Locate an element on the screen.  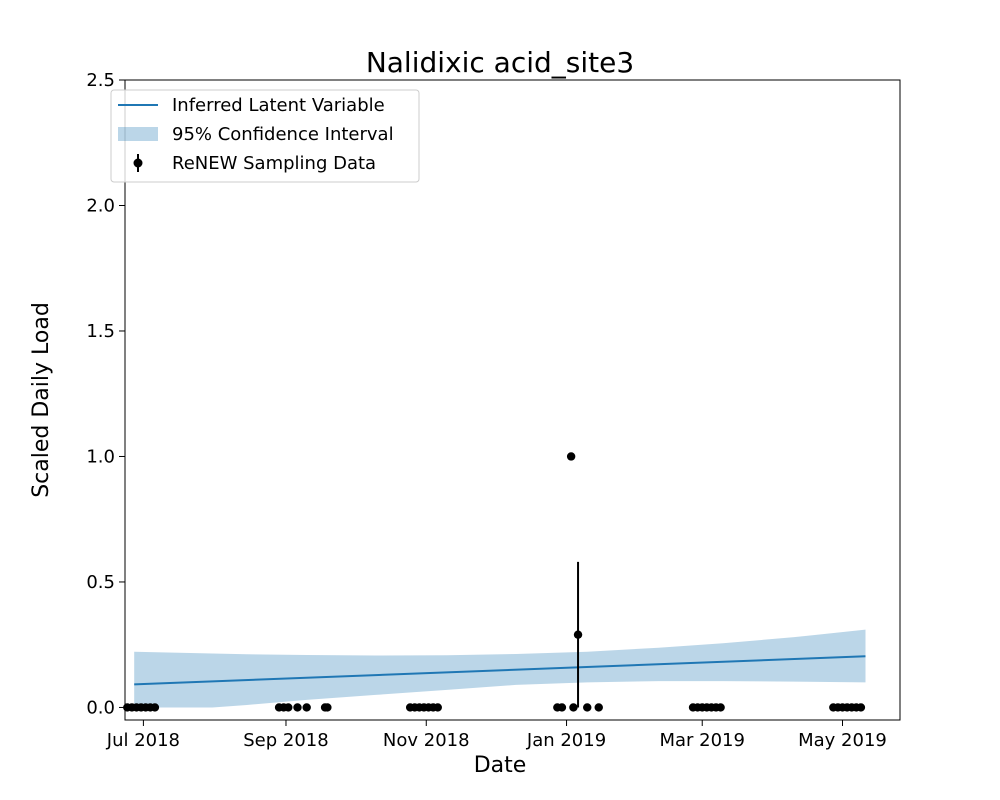
confidence-band-layer is located at coordinates (500, 668).